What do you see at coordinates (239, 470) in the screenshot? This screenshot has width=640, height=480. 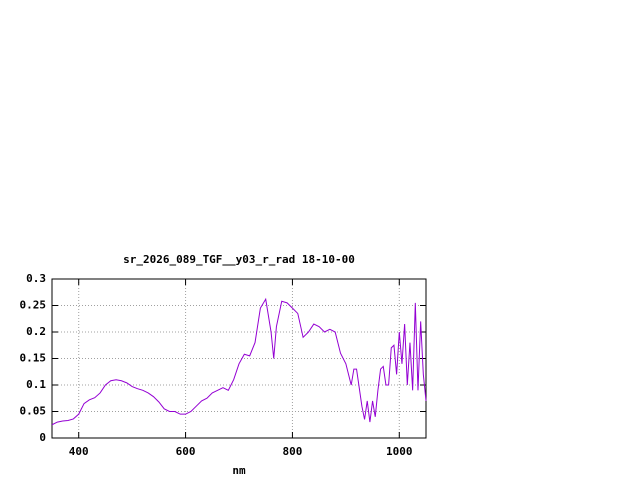 I see `x-axis-label: nm` at bounding box center [239, 470].